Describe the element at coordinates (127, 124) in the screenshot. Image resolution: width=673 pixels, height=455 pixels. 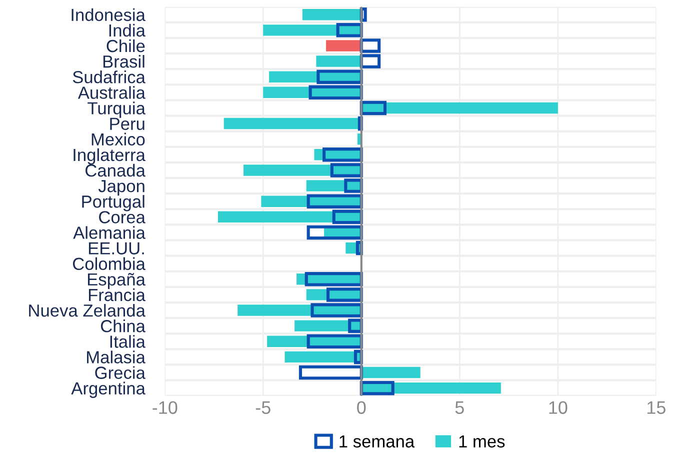
I see `y-tick-label: Peru` at that location.